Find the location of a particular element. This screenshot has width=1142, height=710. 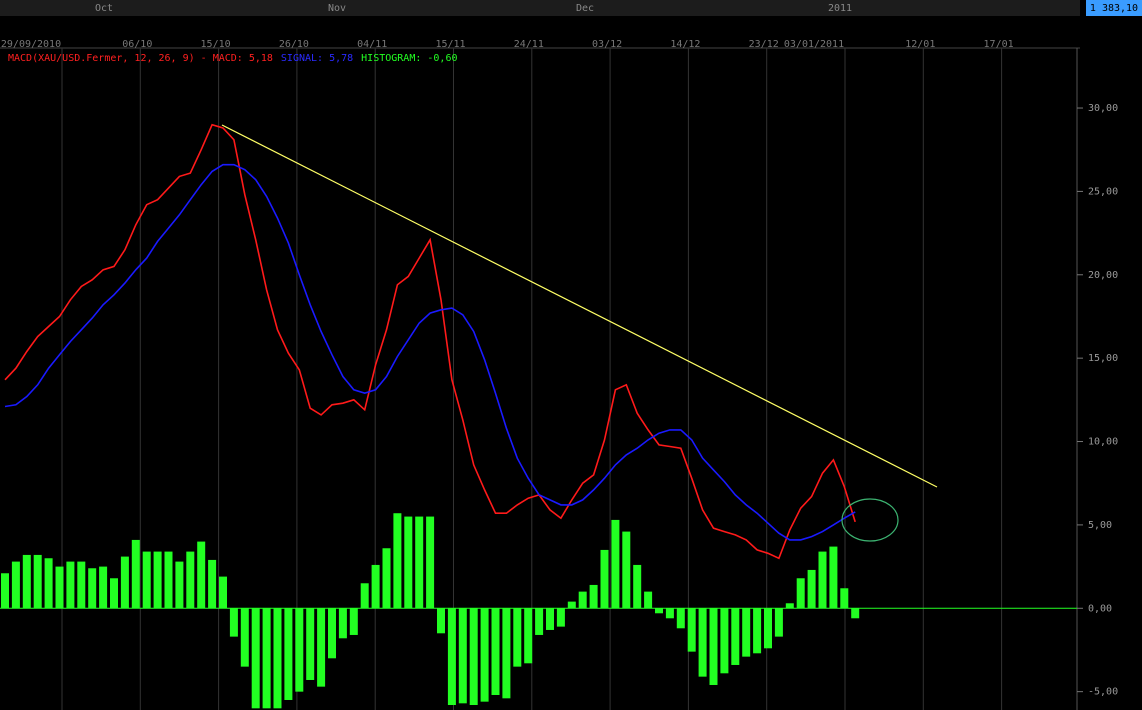

month-label: Nov is located at coordinates (337, 8).